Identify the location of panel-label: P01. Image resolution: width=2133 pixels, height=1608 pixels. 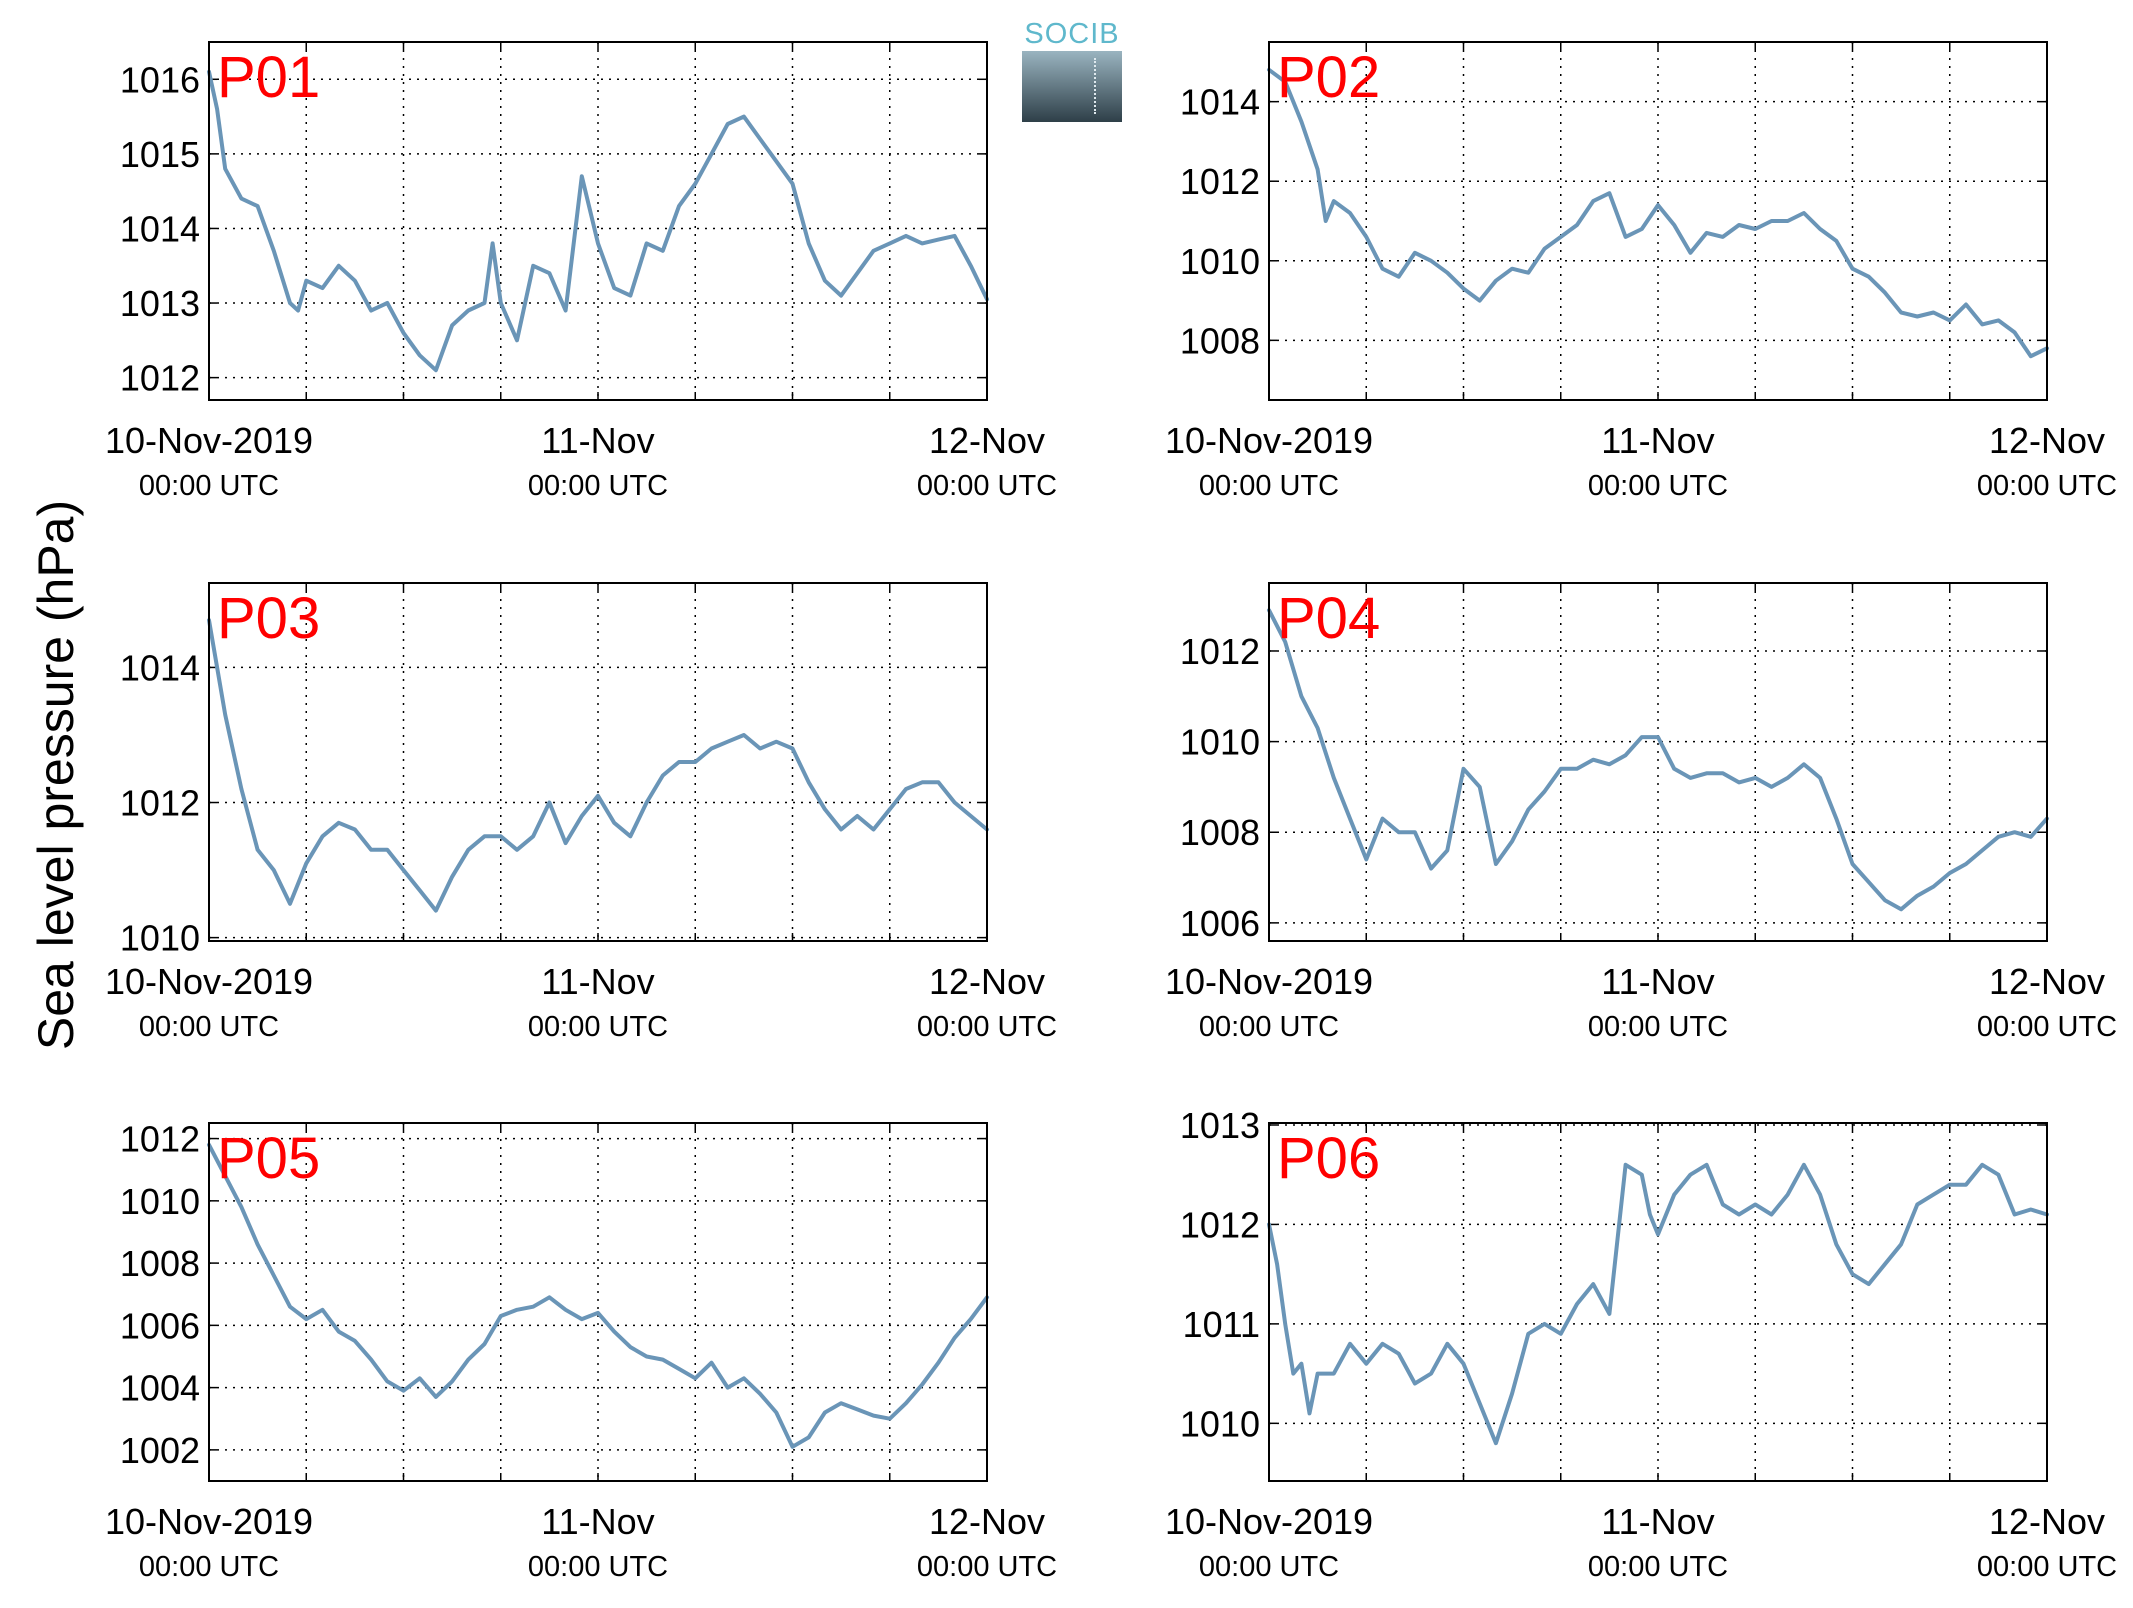
(268, 77).